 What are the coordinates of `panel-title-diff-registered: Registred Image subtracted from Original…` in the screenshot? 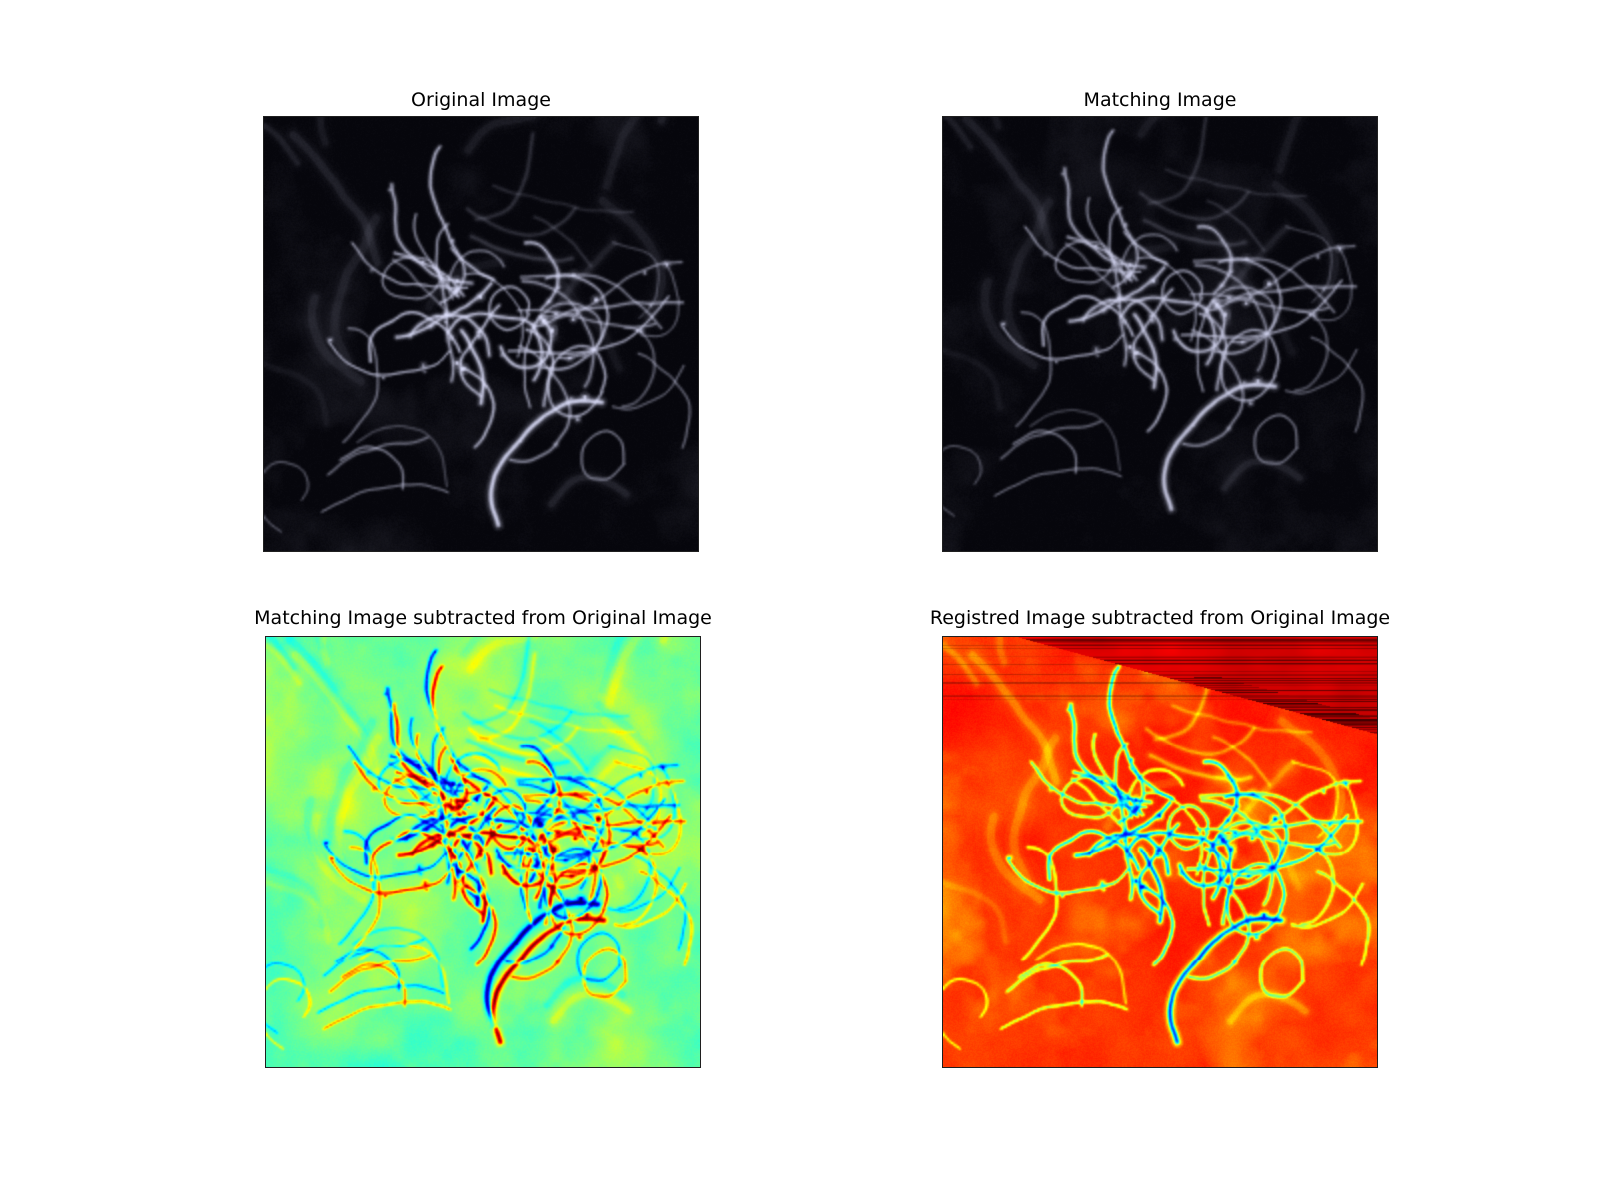 It's located at (1160, 618).